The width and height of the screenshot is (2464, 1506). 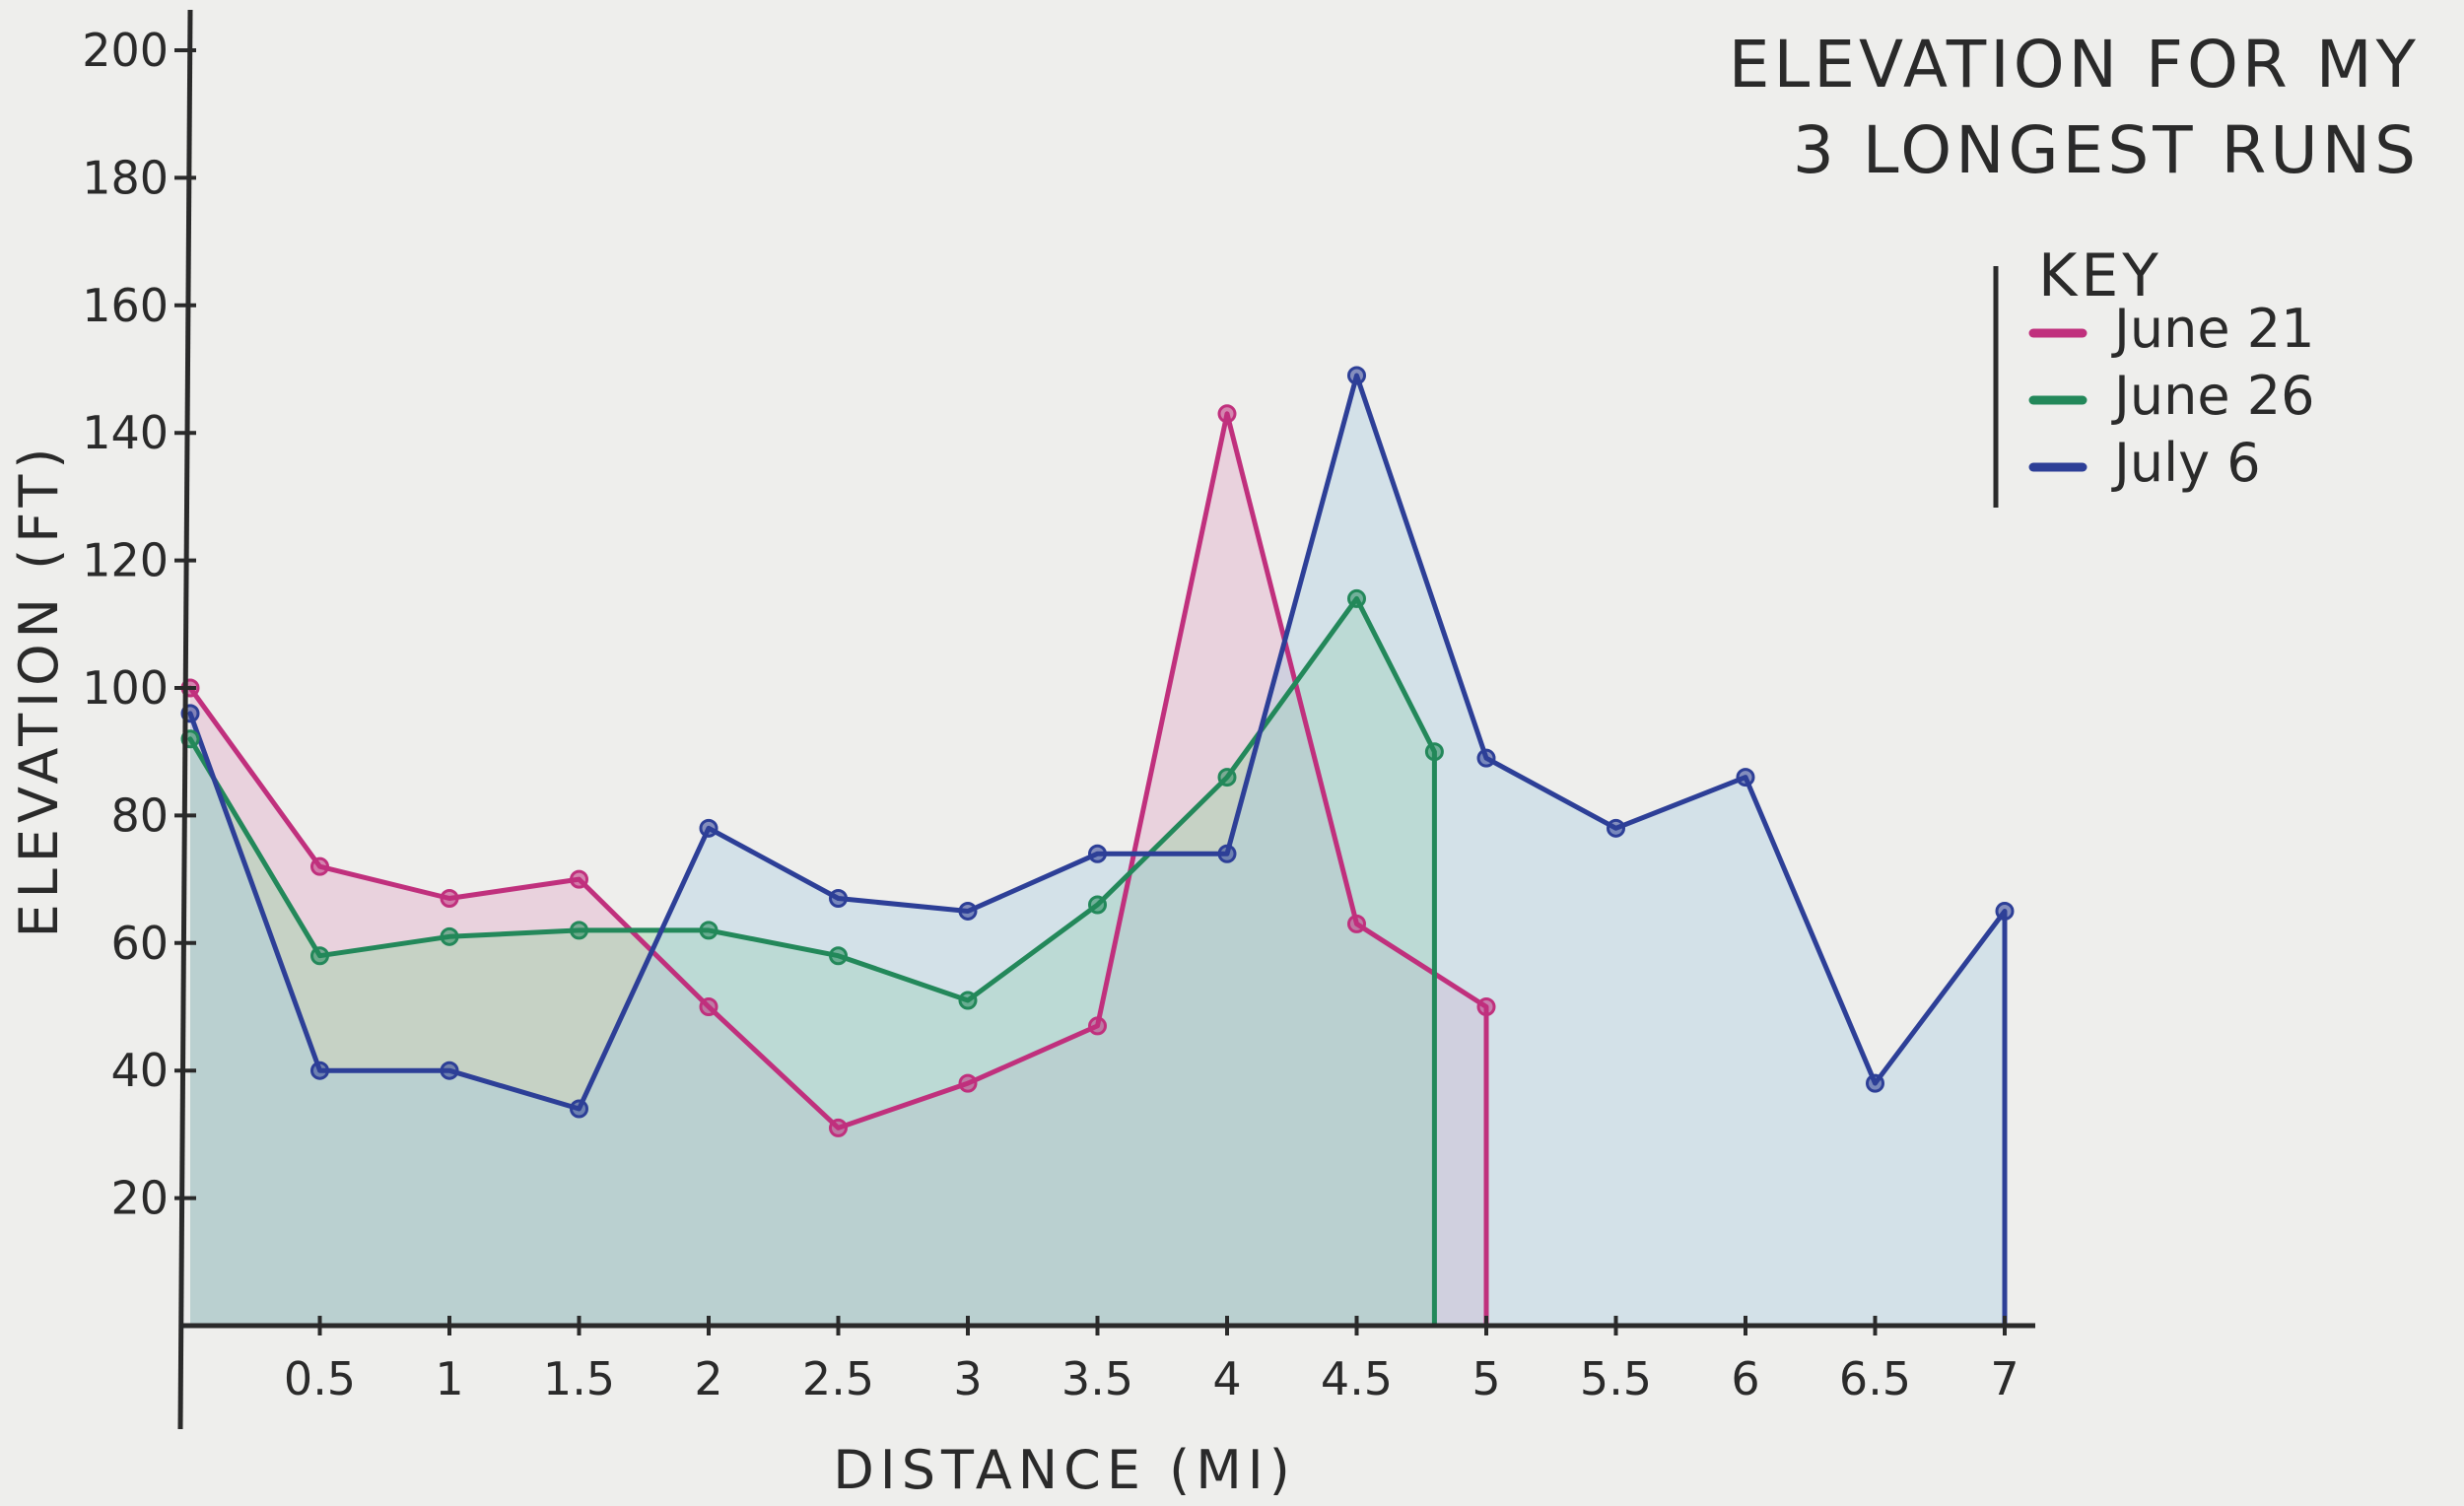 What do you see at coordinates (2100, 275) in the screenshot?
I see `legend-title: KEY` at bounding box center [2100, 275].